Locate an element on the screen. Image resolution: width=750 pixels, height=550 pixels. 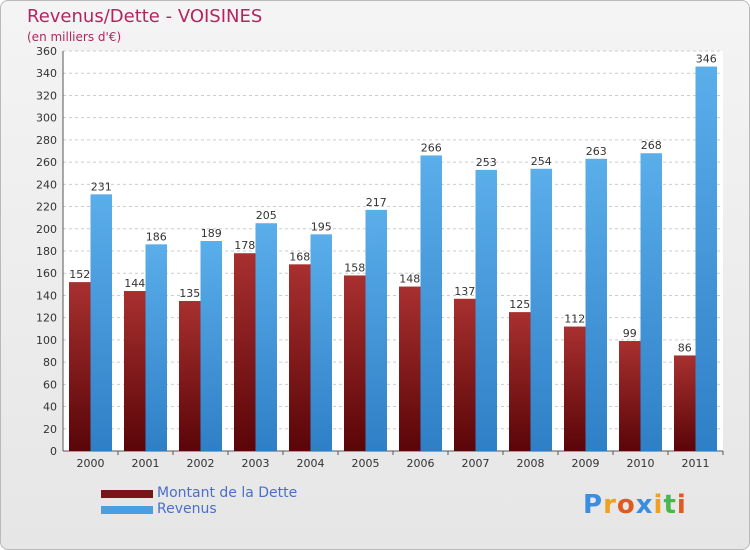
logo-letter: P is located at coordinates (593, 505).